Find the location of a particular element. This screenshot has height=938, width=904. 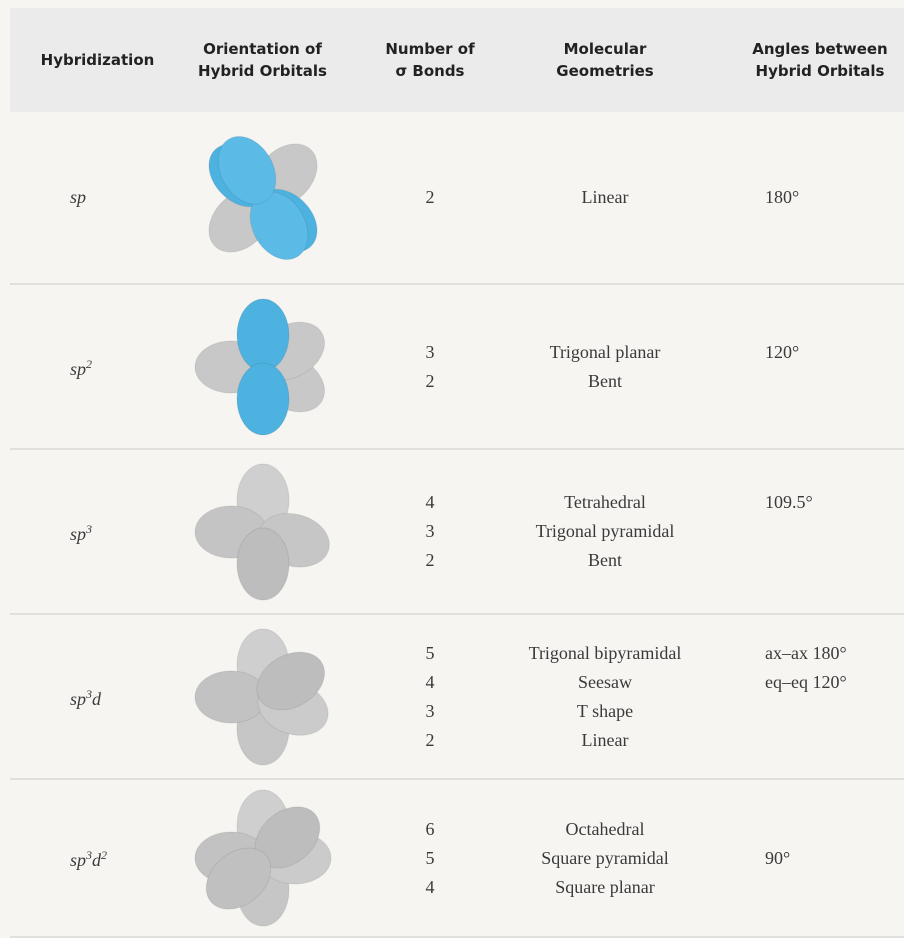

geometries-cell: Trigonal bipyramidal Seesaw T shape Linear is located at coordinates (605, 696).